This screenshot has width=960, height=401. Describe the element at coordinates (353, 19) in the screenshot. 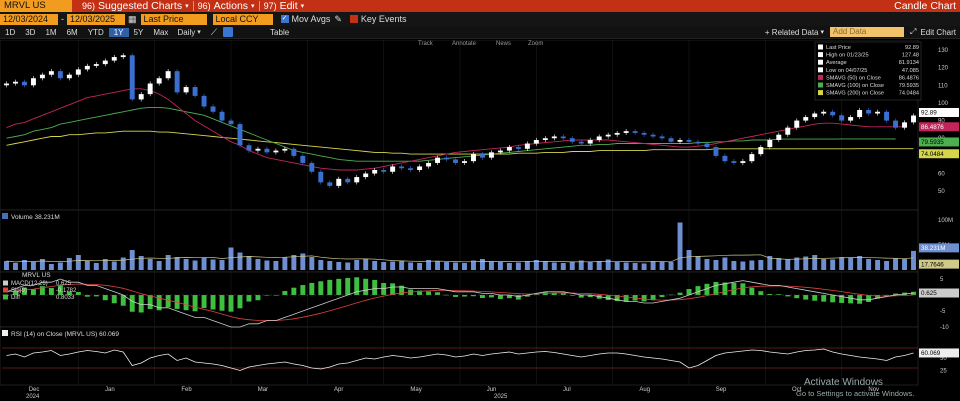

I see `key-events-checkbox` at that location.